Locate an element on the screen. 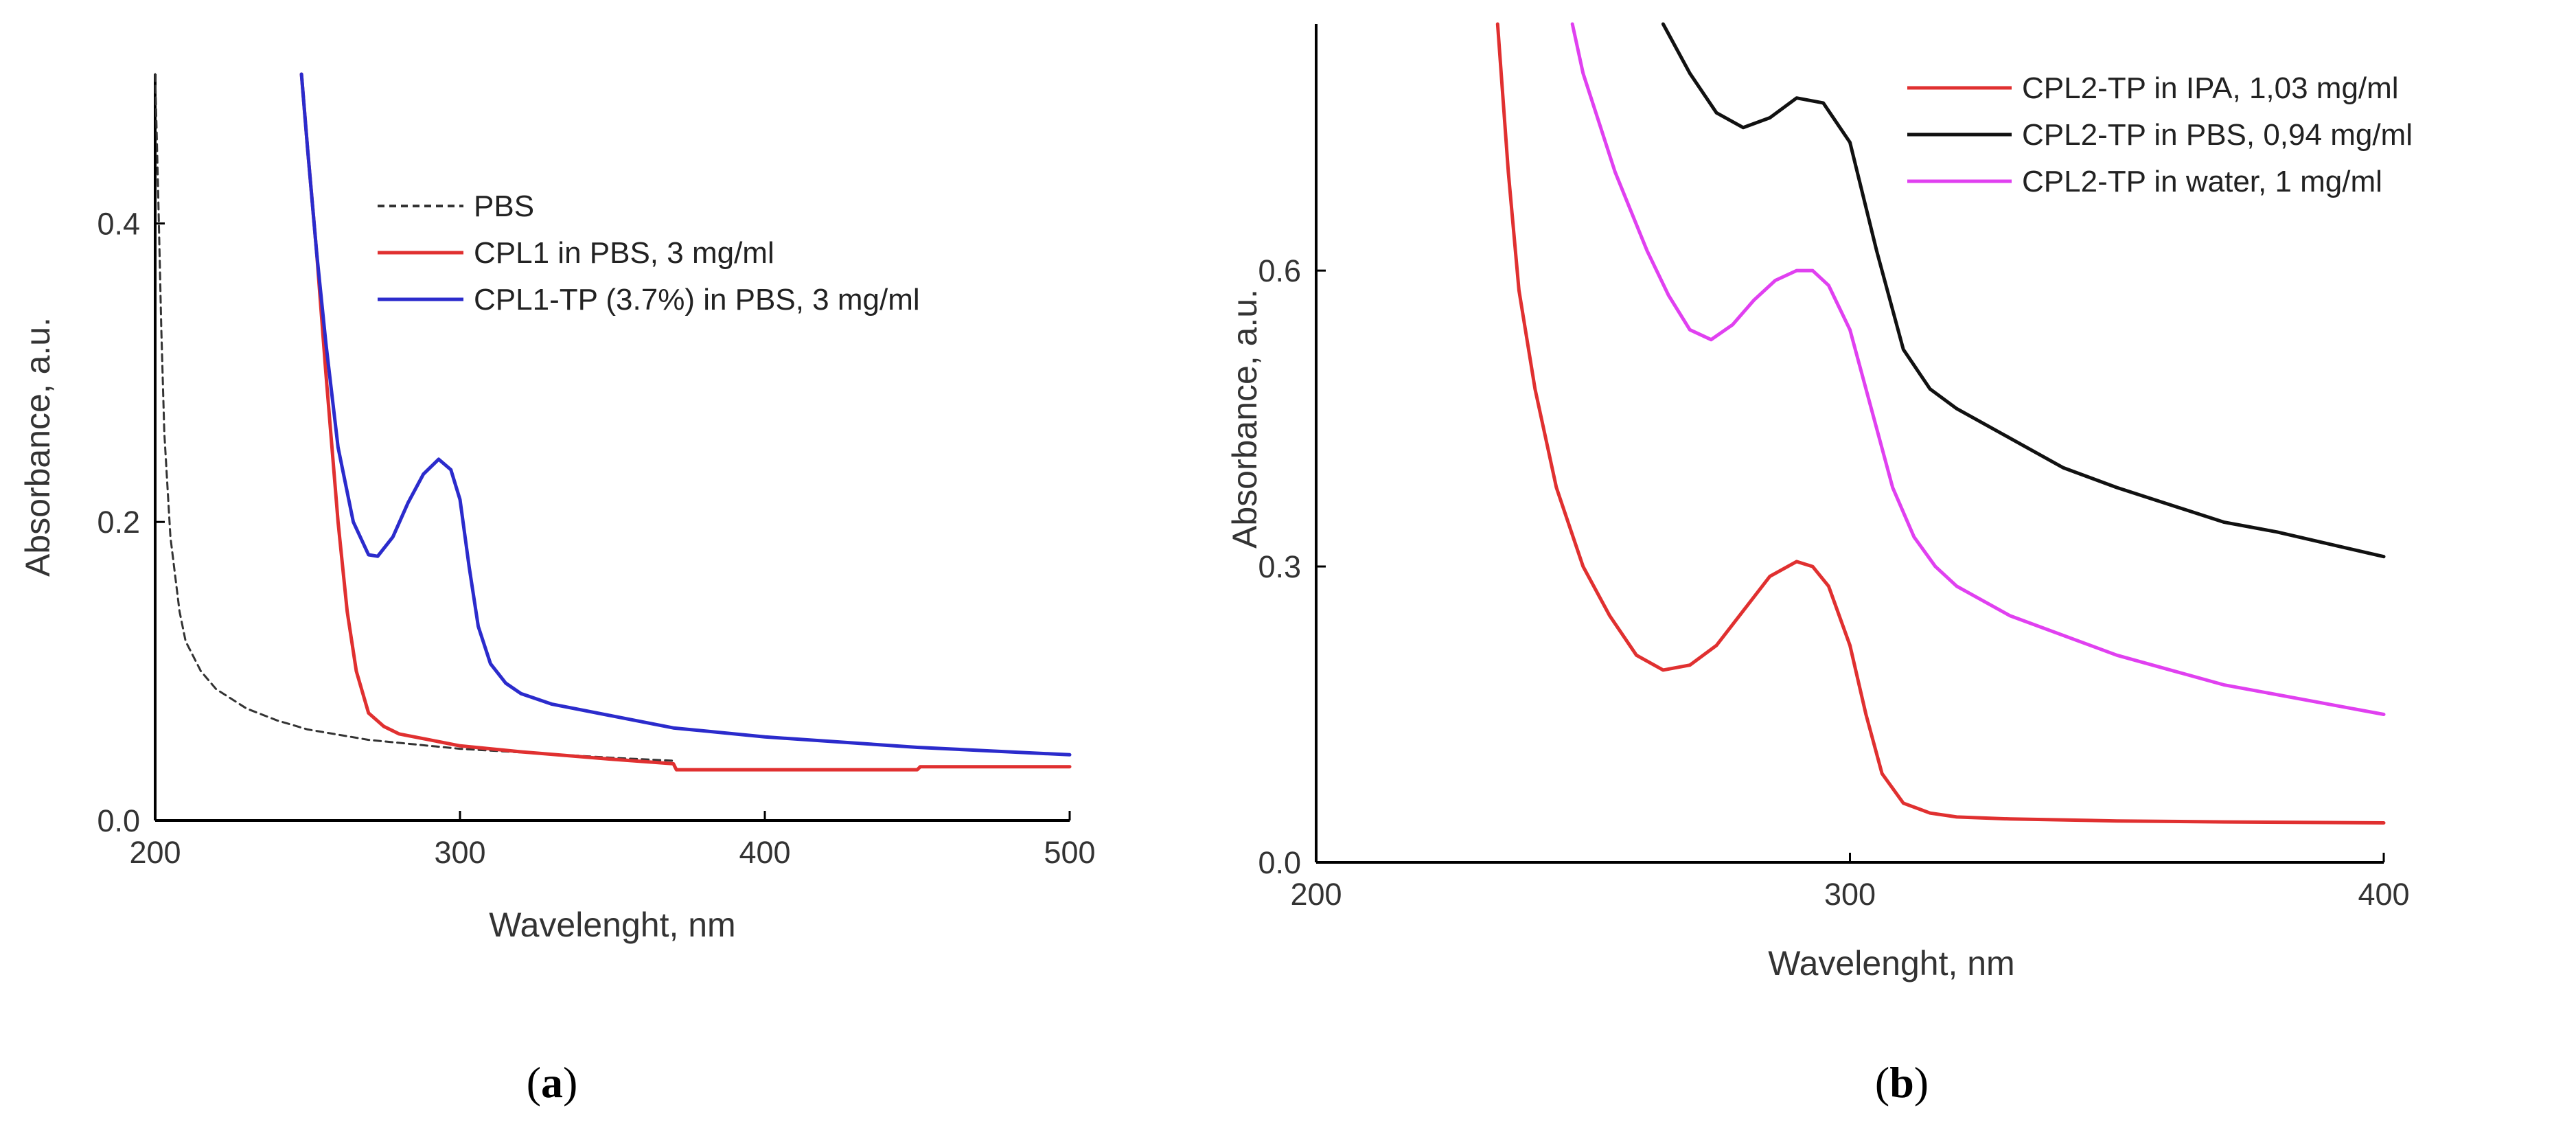  panel-b-label: (b) is located at coordinates (1902, 1082).